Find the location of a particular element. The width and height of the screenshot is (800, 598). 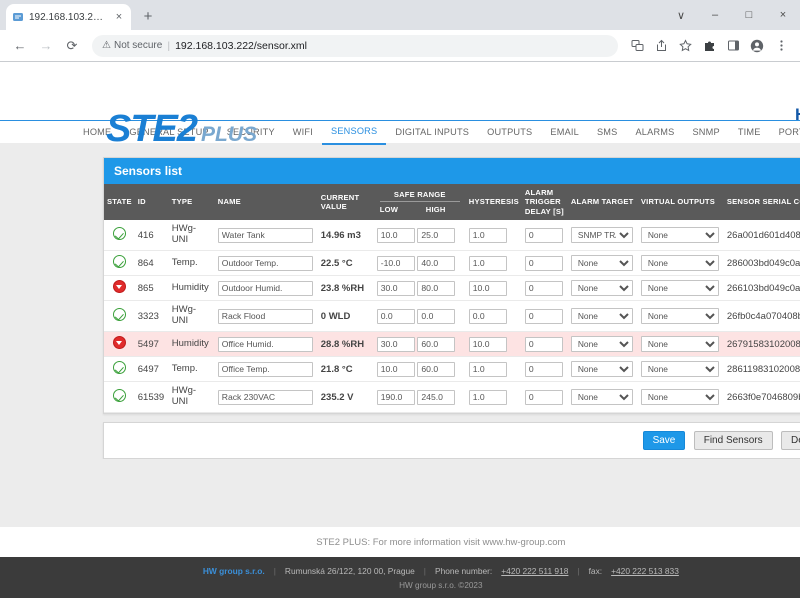

alarm-target-select: SNMP TRAPs is located at coordinates (601, 235).